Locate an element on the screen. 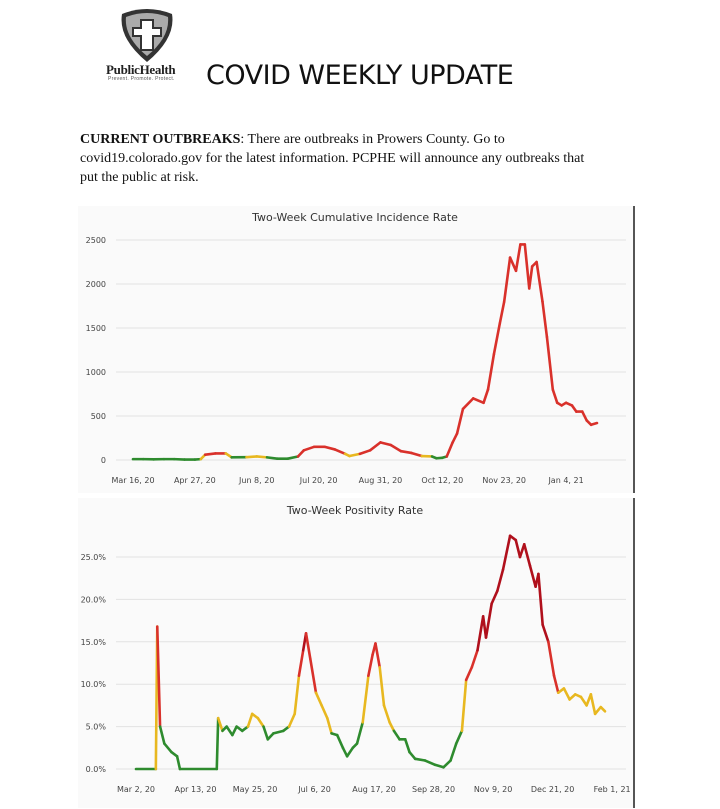  x-tick-label: Nov 23, 20 is located at coordinates (504, 480).